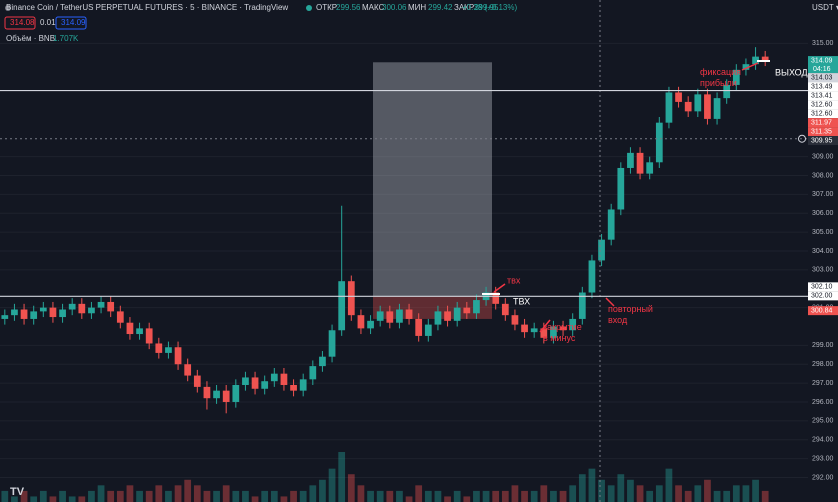 This screenshot has width=838, height=502. What do you see at coordinates (823, 156) in the screenshot?
I see `y-tick-label: 309.00` at bounding box center [823, 156].